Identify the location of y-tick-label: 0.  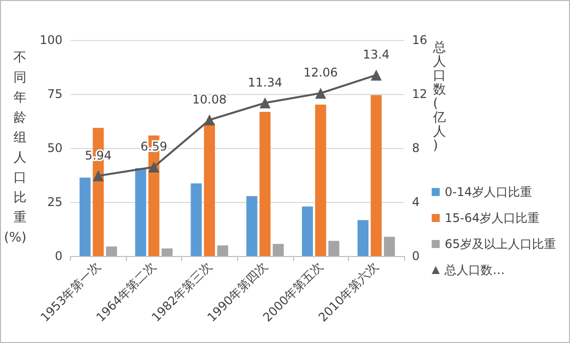
(58, 256).